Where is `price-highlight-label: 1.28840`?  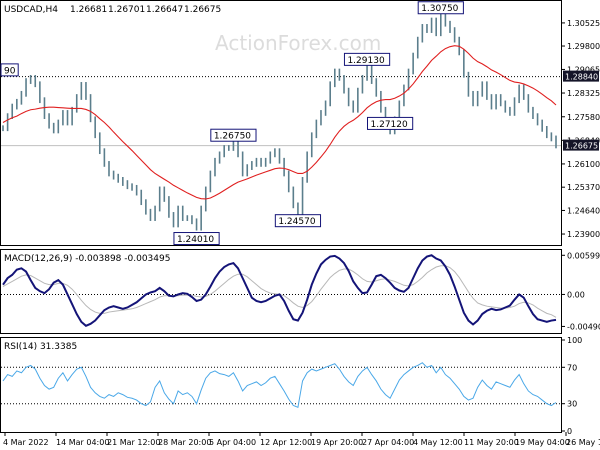 price-highlight-label: 1.28840 is located at coordinates (581, 77).